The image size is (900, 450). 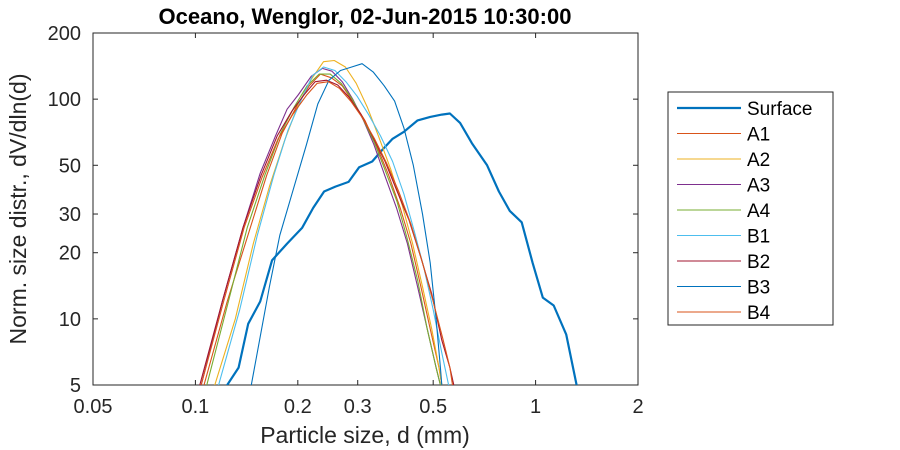 I want to click on legend: Surface A1 A2 A3 A4 B1 B2 B3 B4, so click(x=750, y=208).